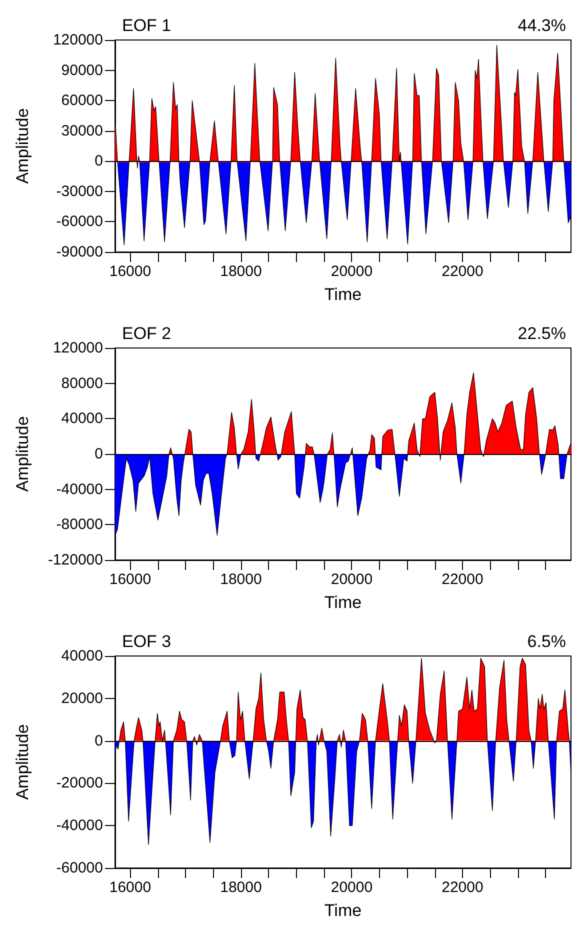 The image size is (574, 925). Describe the element at coordinates (79, 191) in the screenshot. I see `y-tick-label: -30000` at that location.